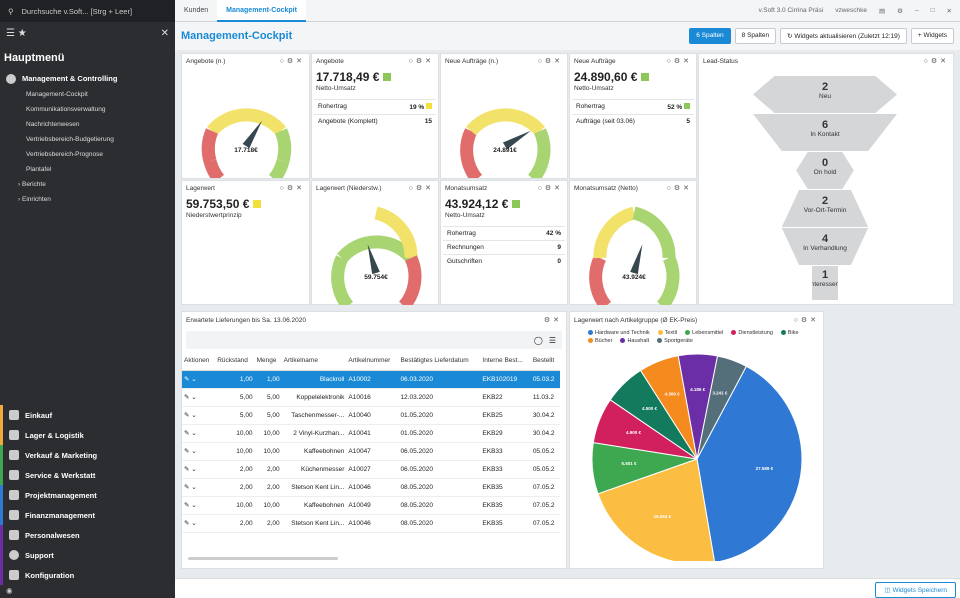  I want to click on col-header: Artikelnummer, so click(372, 361).